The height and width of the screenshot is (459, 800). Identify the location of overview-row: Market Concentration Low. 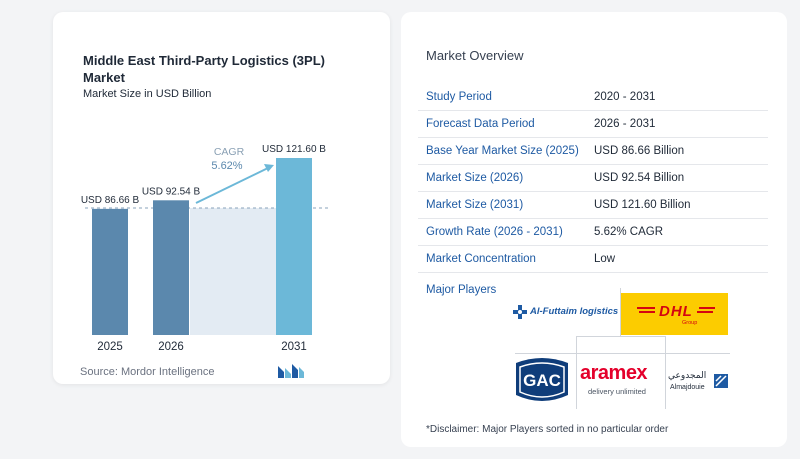
(593, 259).